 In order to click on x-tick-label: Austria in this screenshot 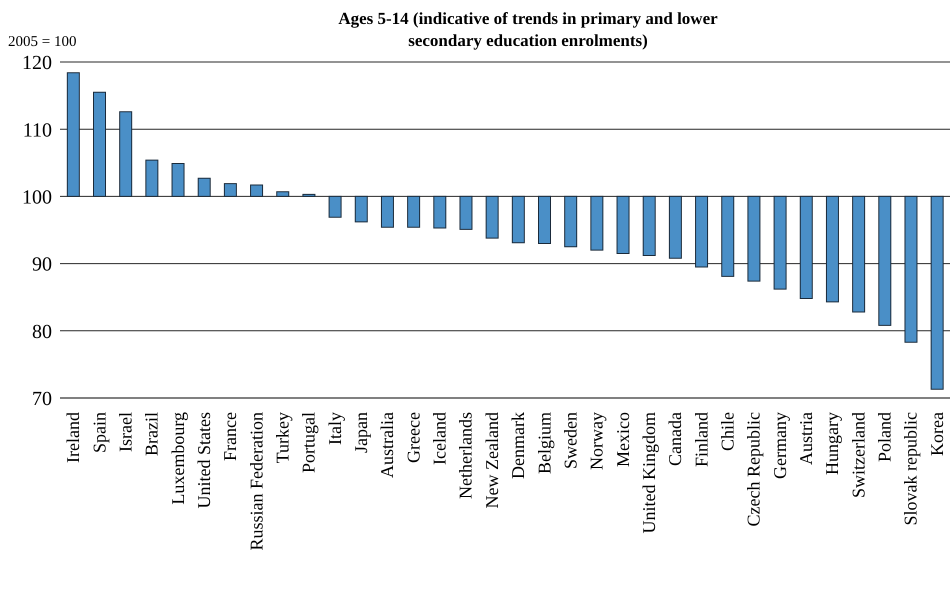, I will do `click(806, 438)`.